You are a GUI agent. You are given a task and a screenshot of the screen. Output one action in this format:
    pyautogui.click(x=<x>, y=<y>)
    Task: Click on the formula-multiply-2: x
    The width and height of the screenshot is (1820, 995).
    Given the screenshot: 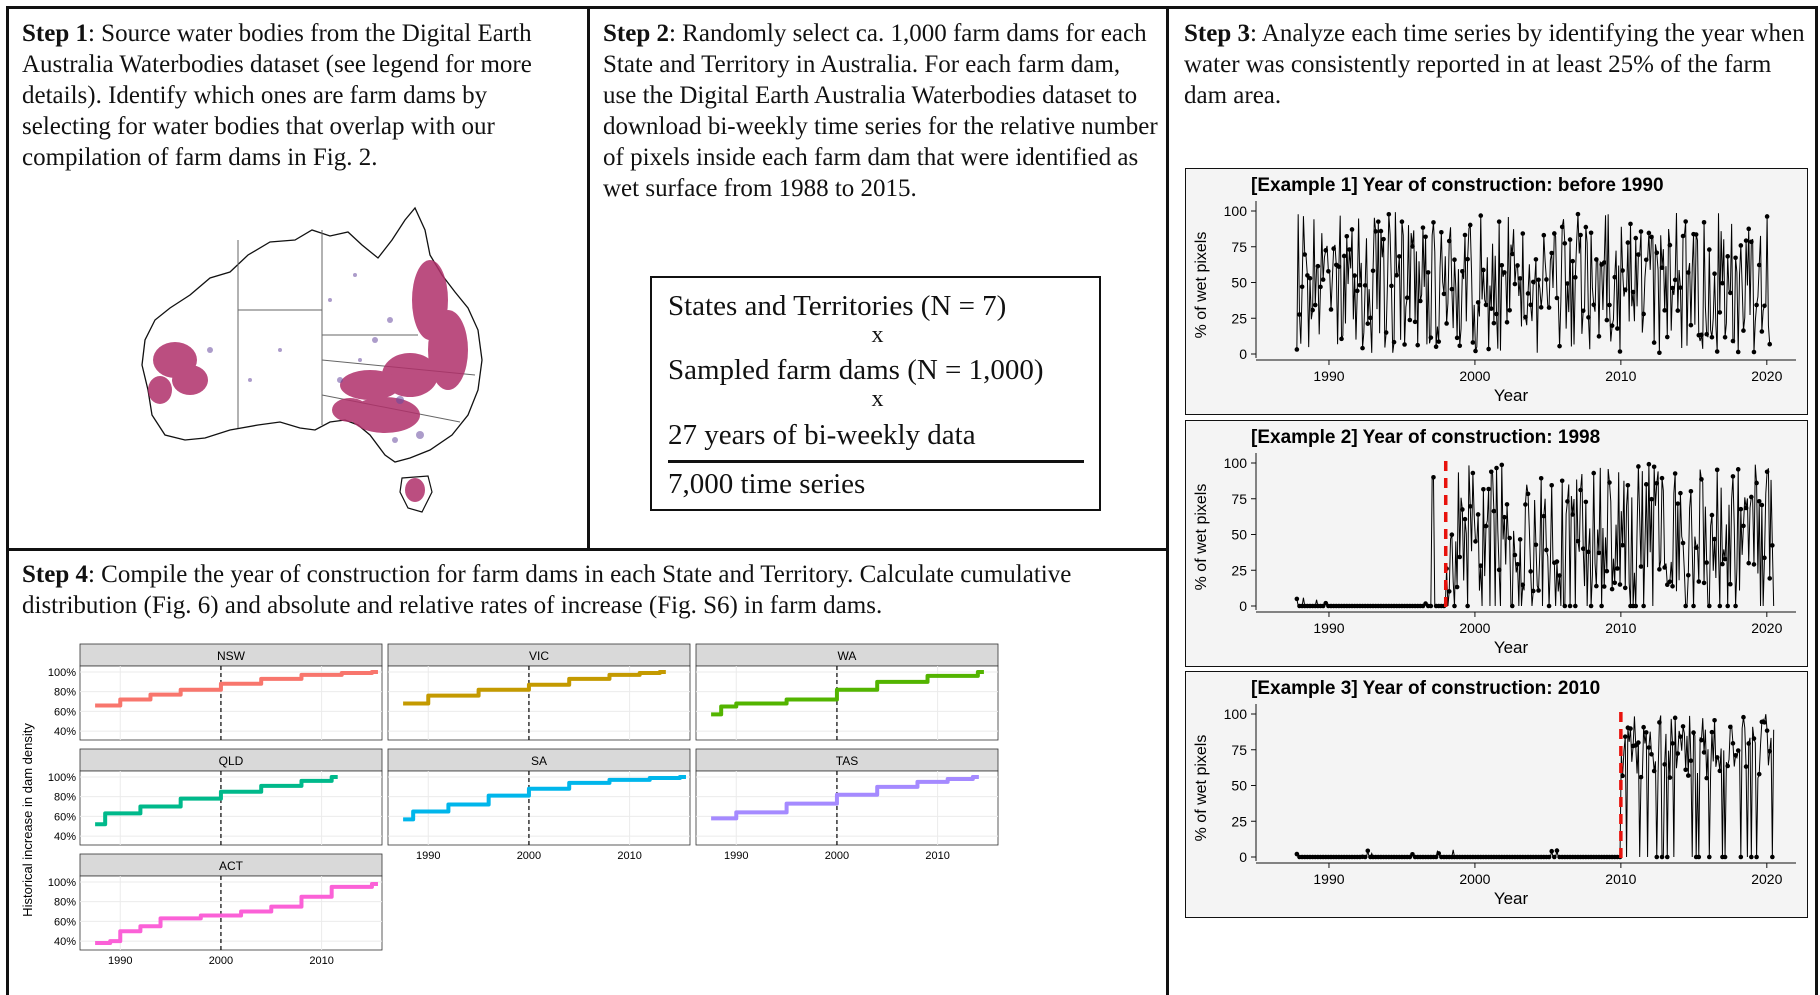 What is the action you would take?
    pyautogui.click(x=877, y=399)
    